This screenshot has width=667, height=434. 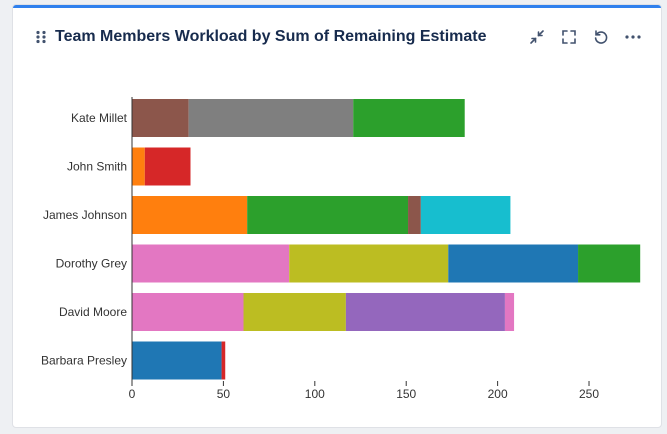 What do you see at coordinates (498, 394) in the screenshot?
I see `x-tick-label: 200` at bounding box center [498, 394].